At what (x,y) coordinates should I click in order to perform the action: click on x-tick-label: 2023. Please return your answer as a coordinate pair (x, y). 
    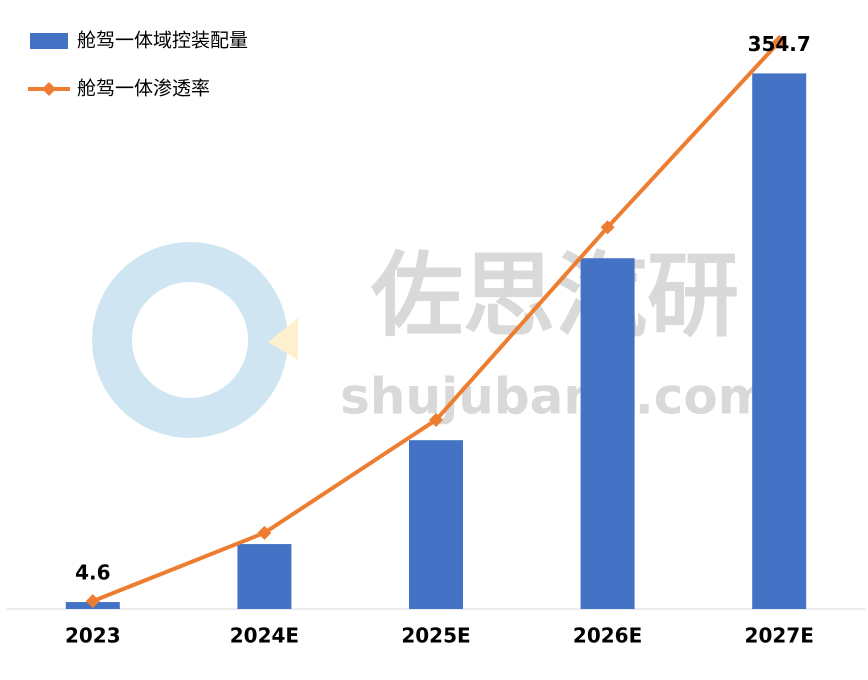
    Looking at the image, I should click on (93, 636).